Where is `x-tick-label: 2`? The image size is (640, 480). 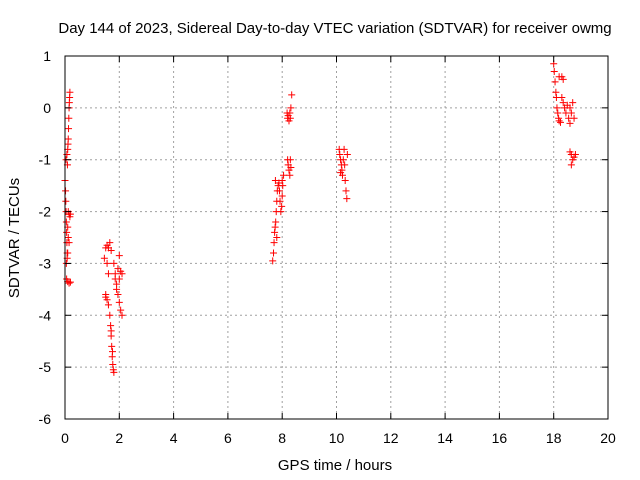 x-tick-label: 2 is located at coordinates (119, 438).